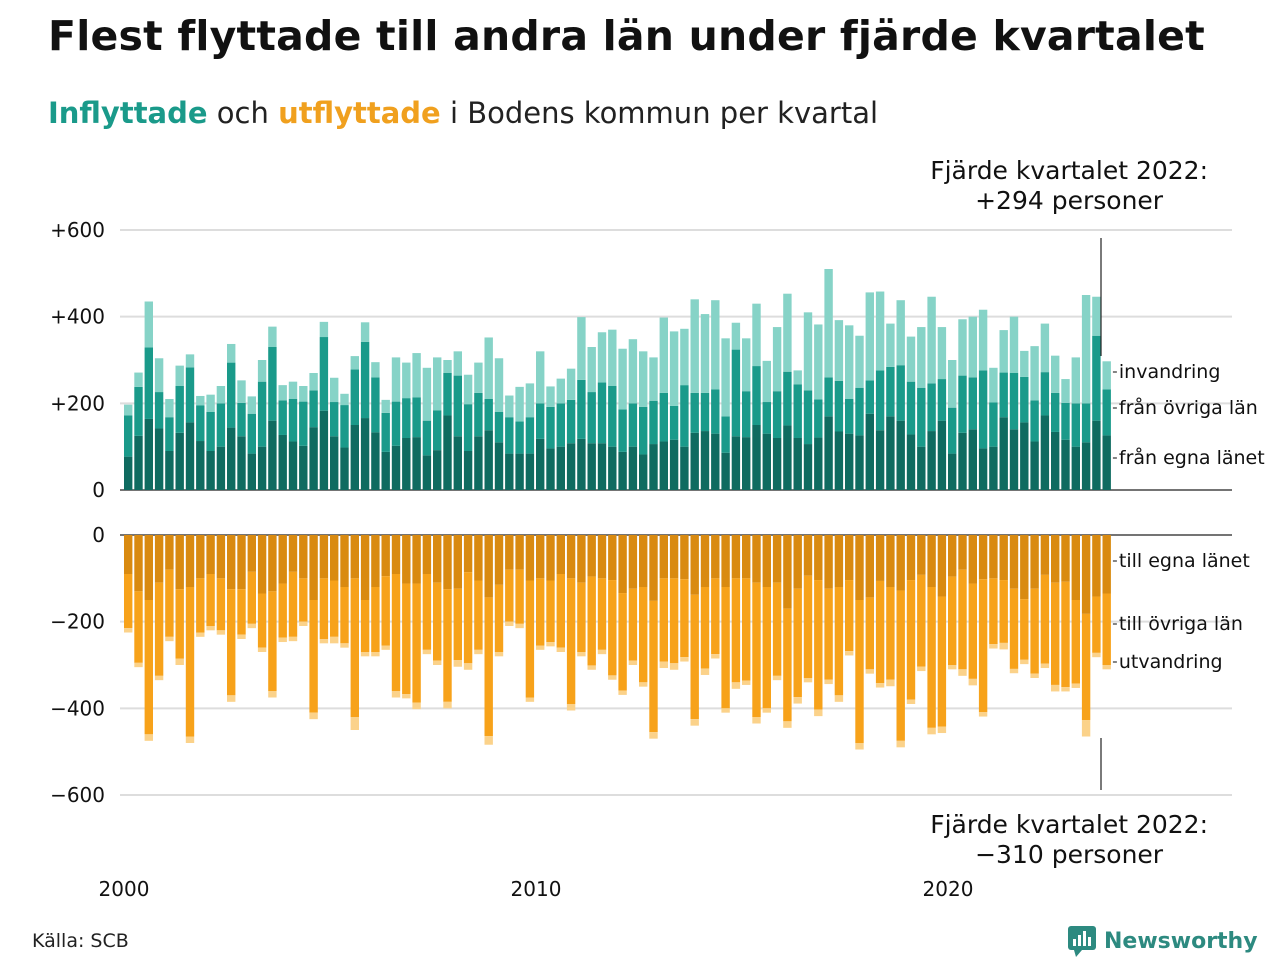 This screenshot has width=1280, height=962. What do you see at coordinates (536, 889) in the screenshot?
I see `x-tick-label: 2010` at bounding box center [536, 889].